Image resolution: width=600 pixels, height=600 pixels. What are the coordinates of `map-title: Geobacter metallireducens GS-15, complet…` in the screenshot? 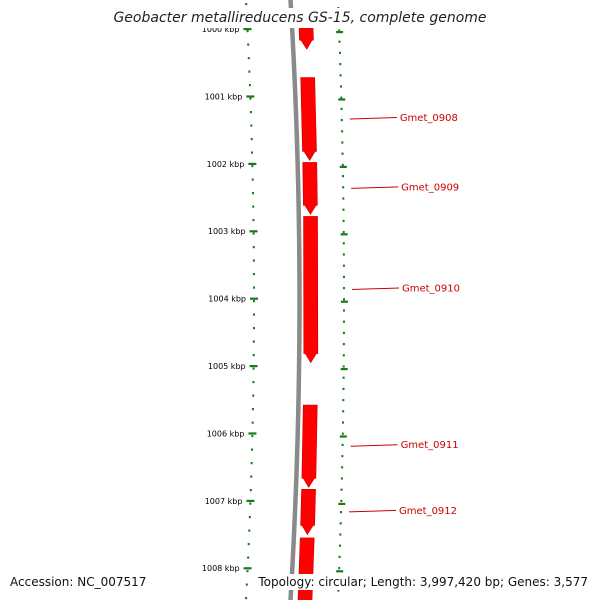 It's located at (300, 18).